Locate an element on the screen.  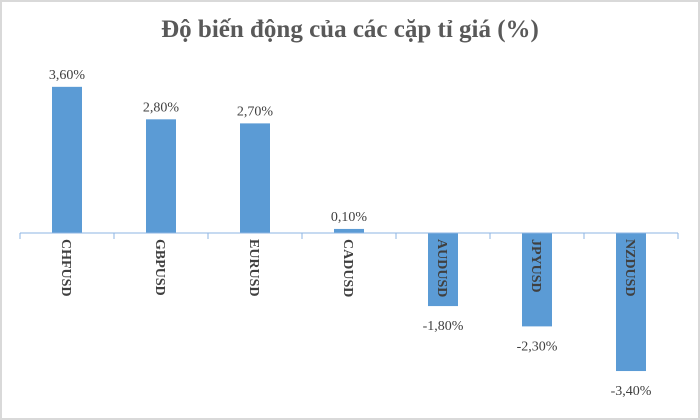
bar-nzdusd is located at coordinates (631, 302).